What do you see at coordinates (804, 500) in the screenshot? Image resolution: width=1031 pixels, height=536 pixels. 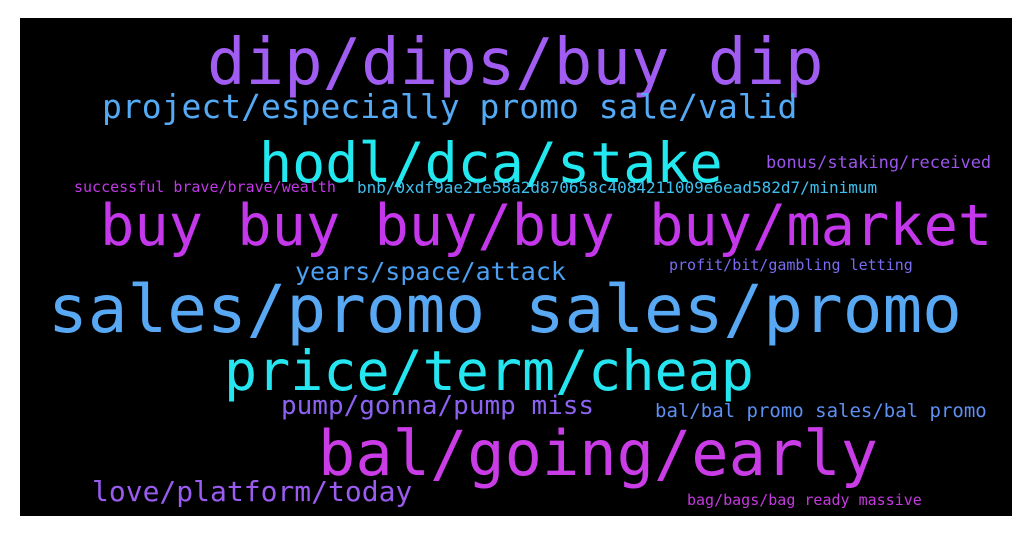 I see `word-bag-bags-massive: bag/bags/bag ready massive` at bounding box center [804, 500].